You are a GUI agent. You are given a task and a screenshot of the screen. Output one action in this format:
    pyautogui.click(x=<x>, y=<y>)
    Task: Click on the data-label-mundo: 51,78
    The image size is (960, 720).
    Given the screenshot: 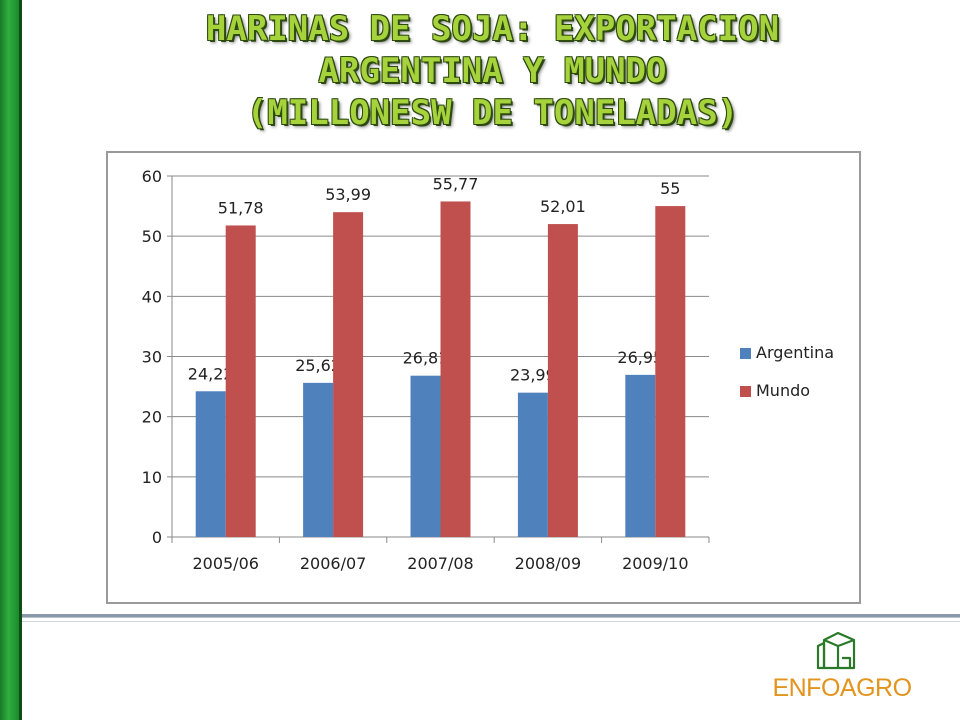 What is the action you would take?
    pyautogui.click(x=241, y=207)
    